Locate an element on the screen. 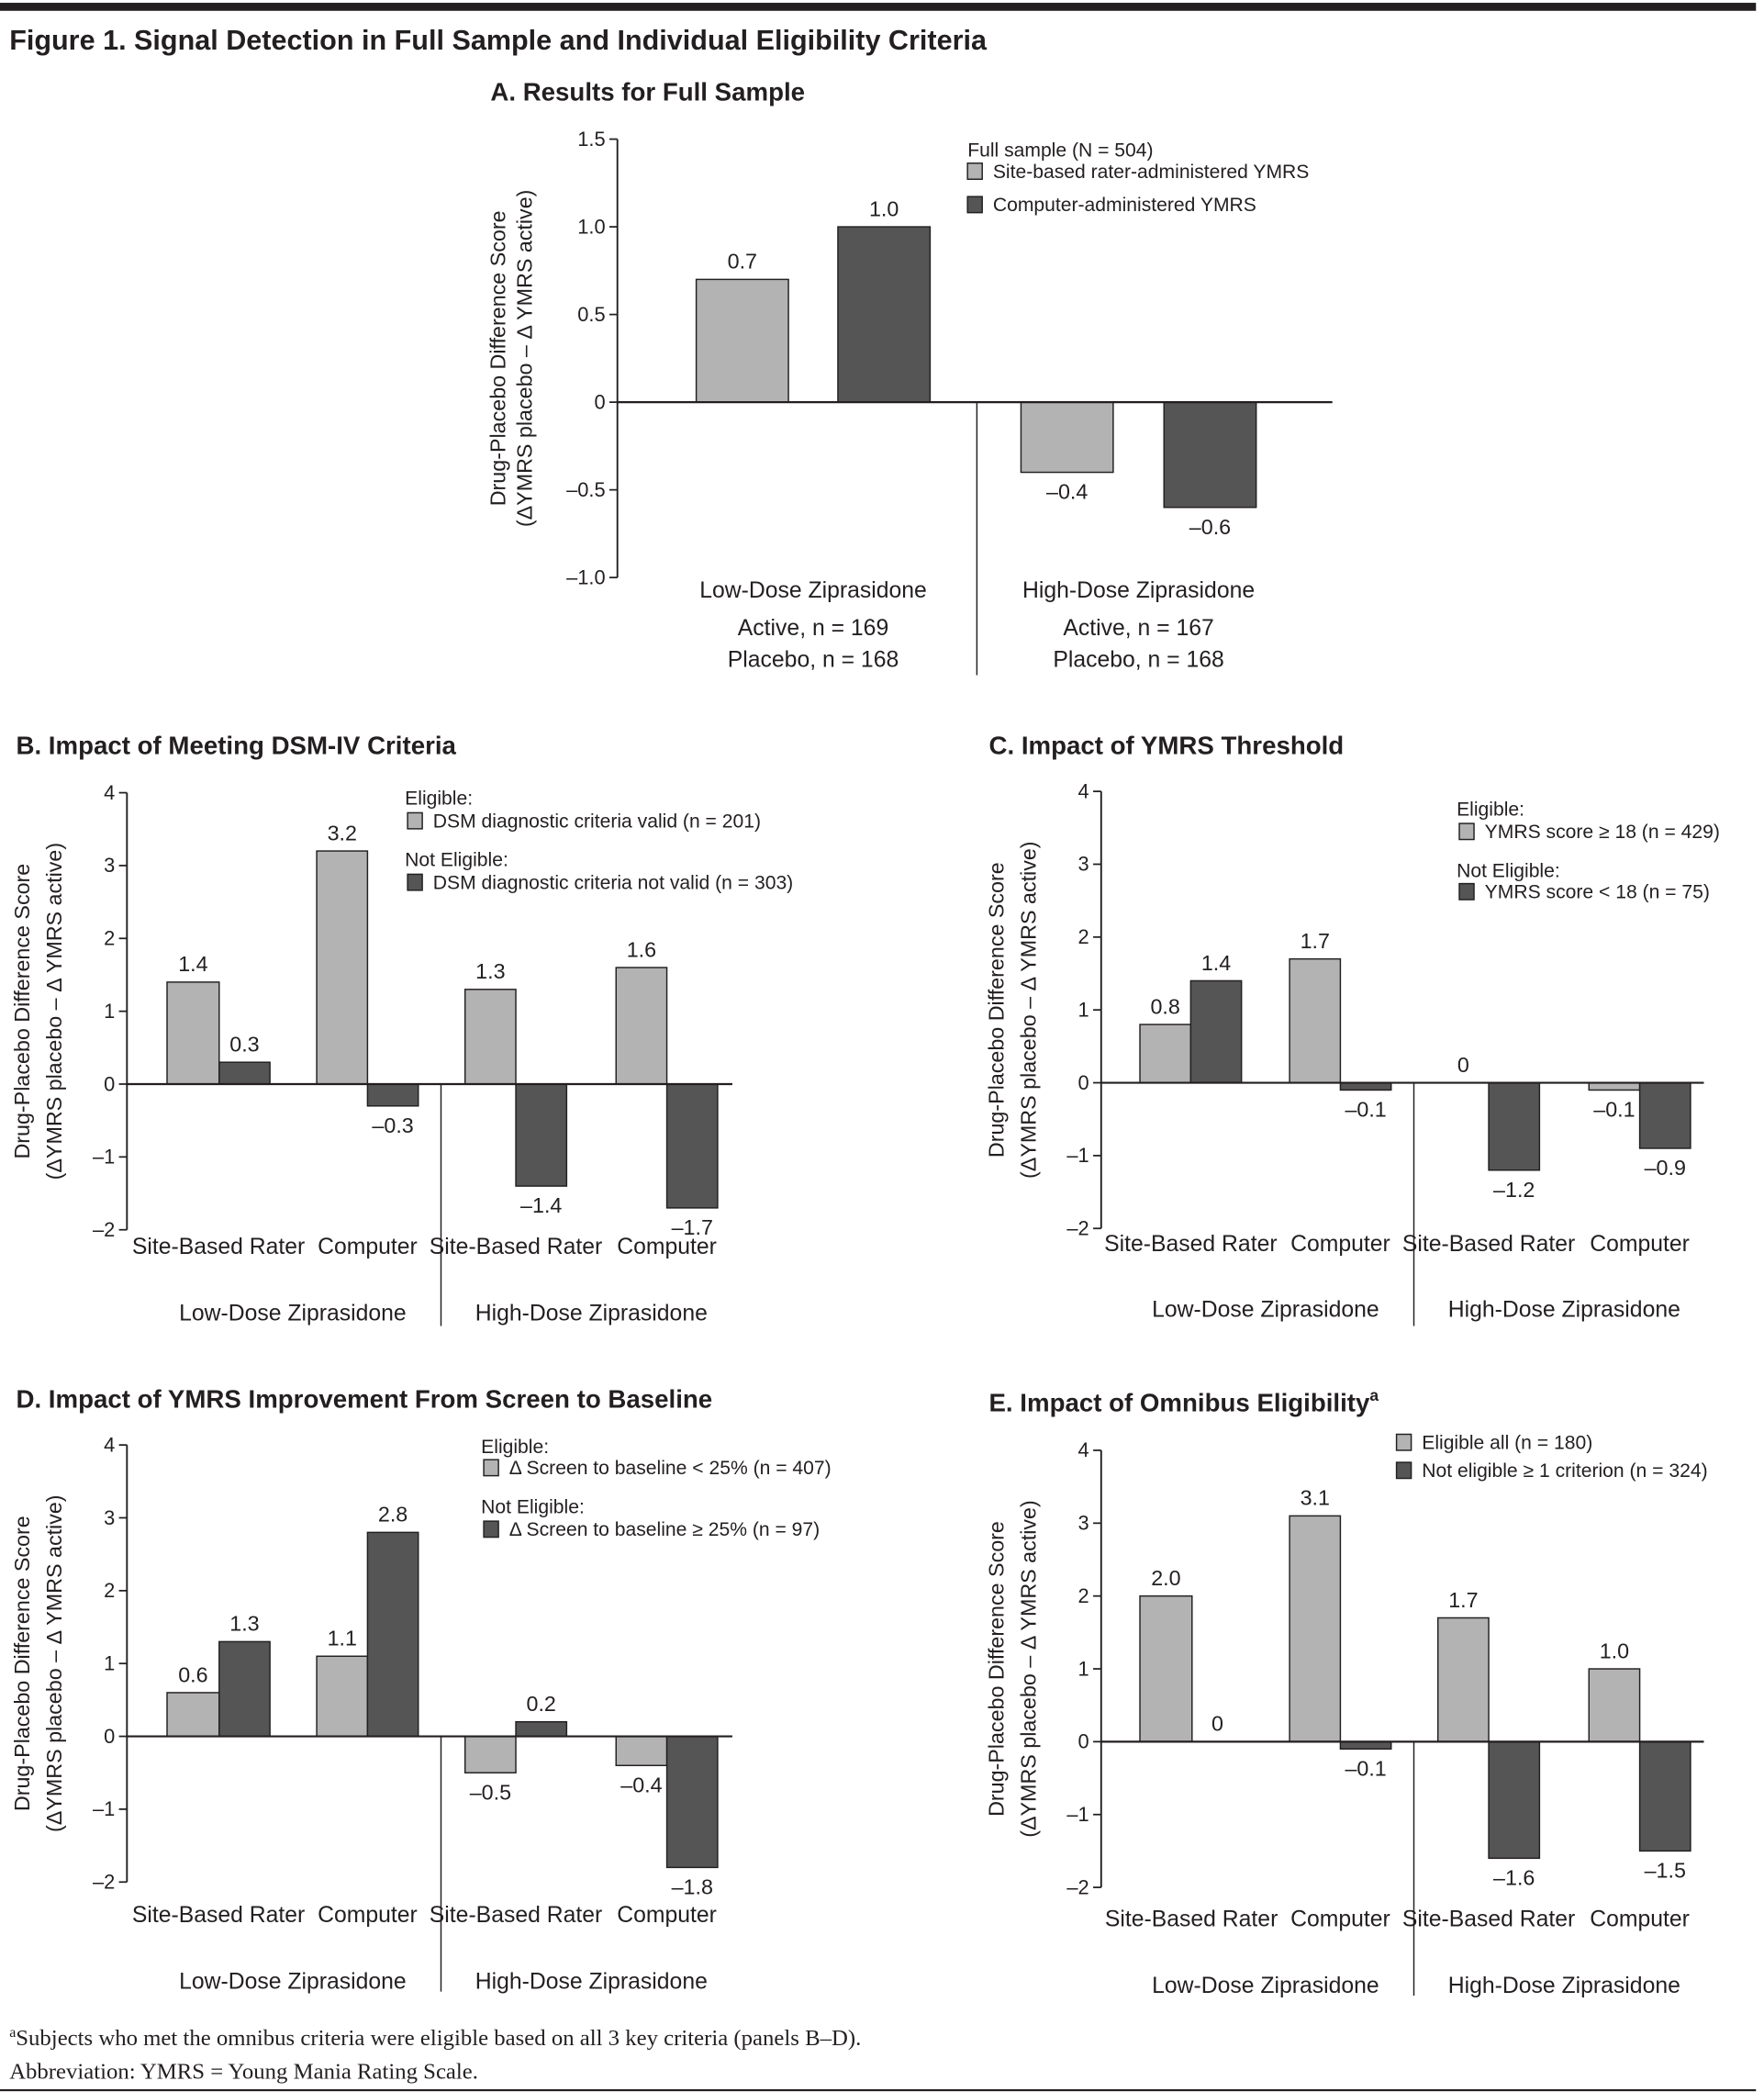 Image resolution: width=1764 pixels, height=2092 pixels. group-sublabel: Active, n = 167 is located at coordinates (1138, 628).